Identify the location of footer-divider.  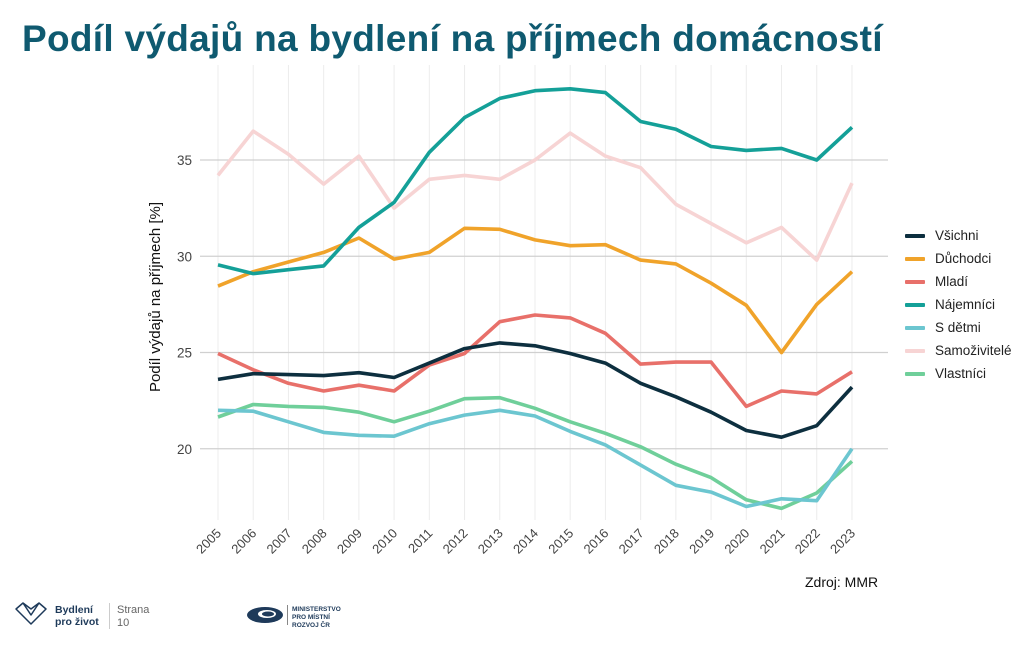
(109, 616).